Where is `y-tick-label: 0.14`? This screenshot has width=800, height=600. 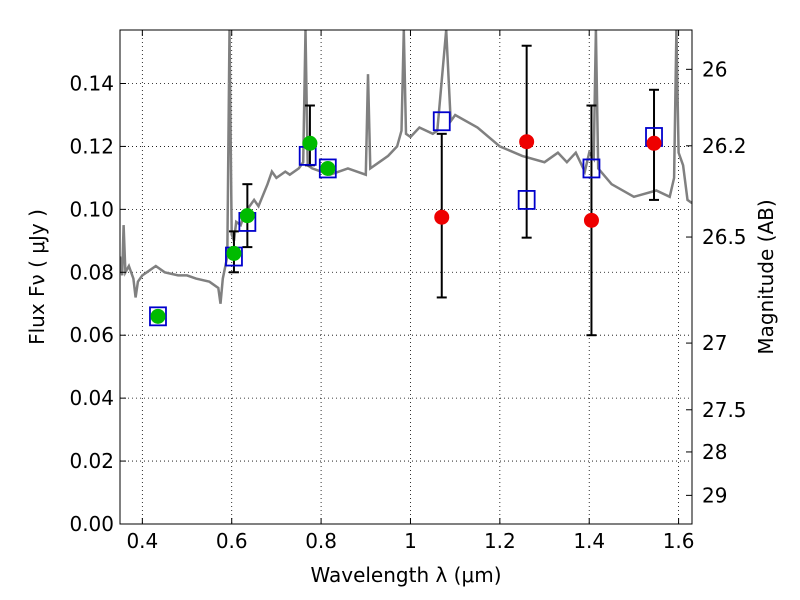 y-tick-label: 0.14 is located at coordinates (91, 83).